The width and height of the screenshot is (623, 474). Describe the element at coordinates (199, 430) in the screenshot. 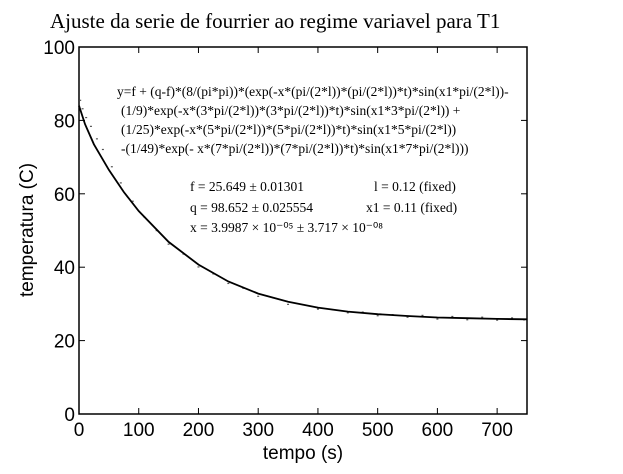

I see `x-tick-label-2: 200` at that location.